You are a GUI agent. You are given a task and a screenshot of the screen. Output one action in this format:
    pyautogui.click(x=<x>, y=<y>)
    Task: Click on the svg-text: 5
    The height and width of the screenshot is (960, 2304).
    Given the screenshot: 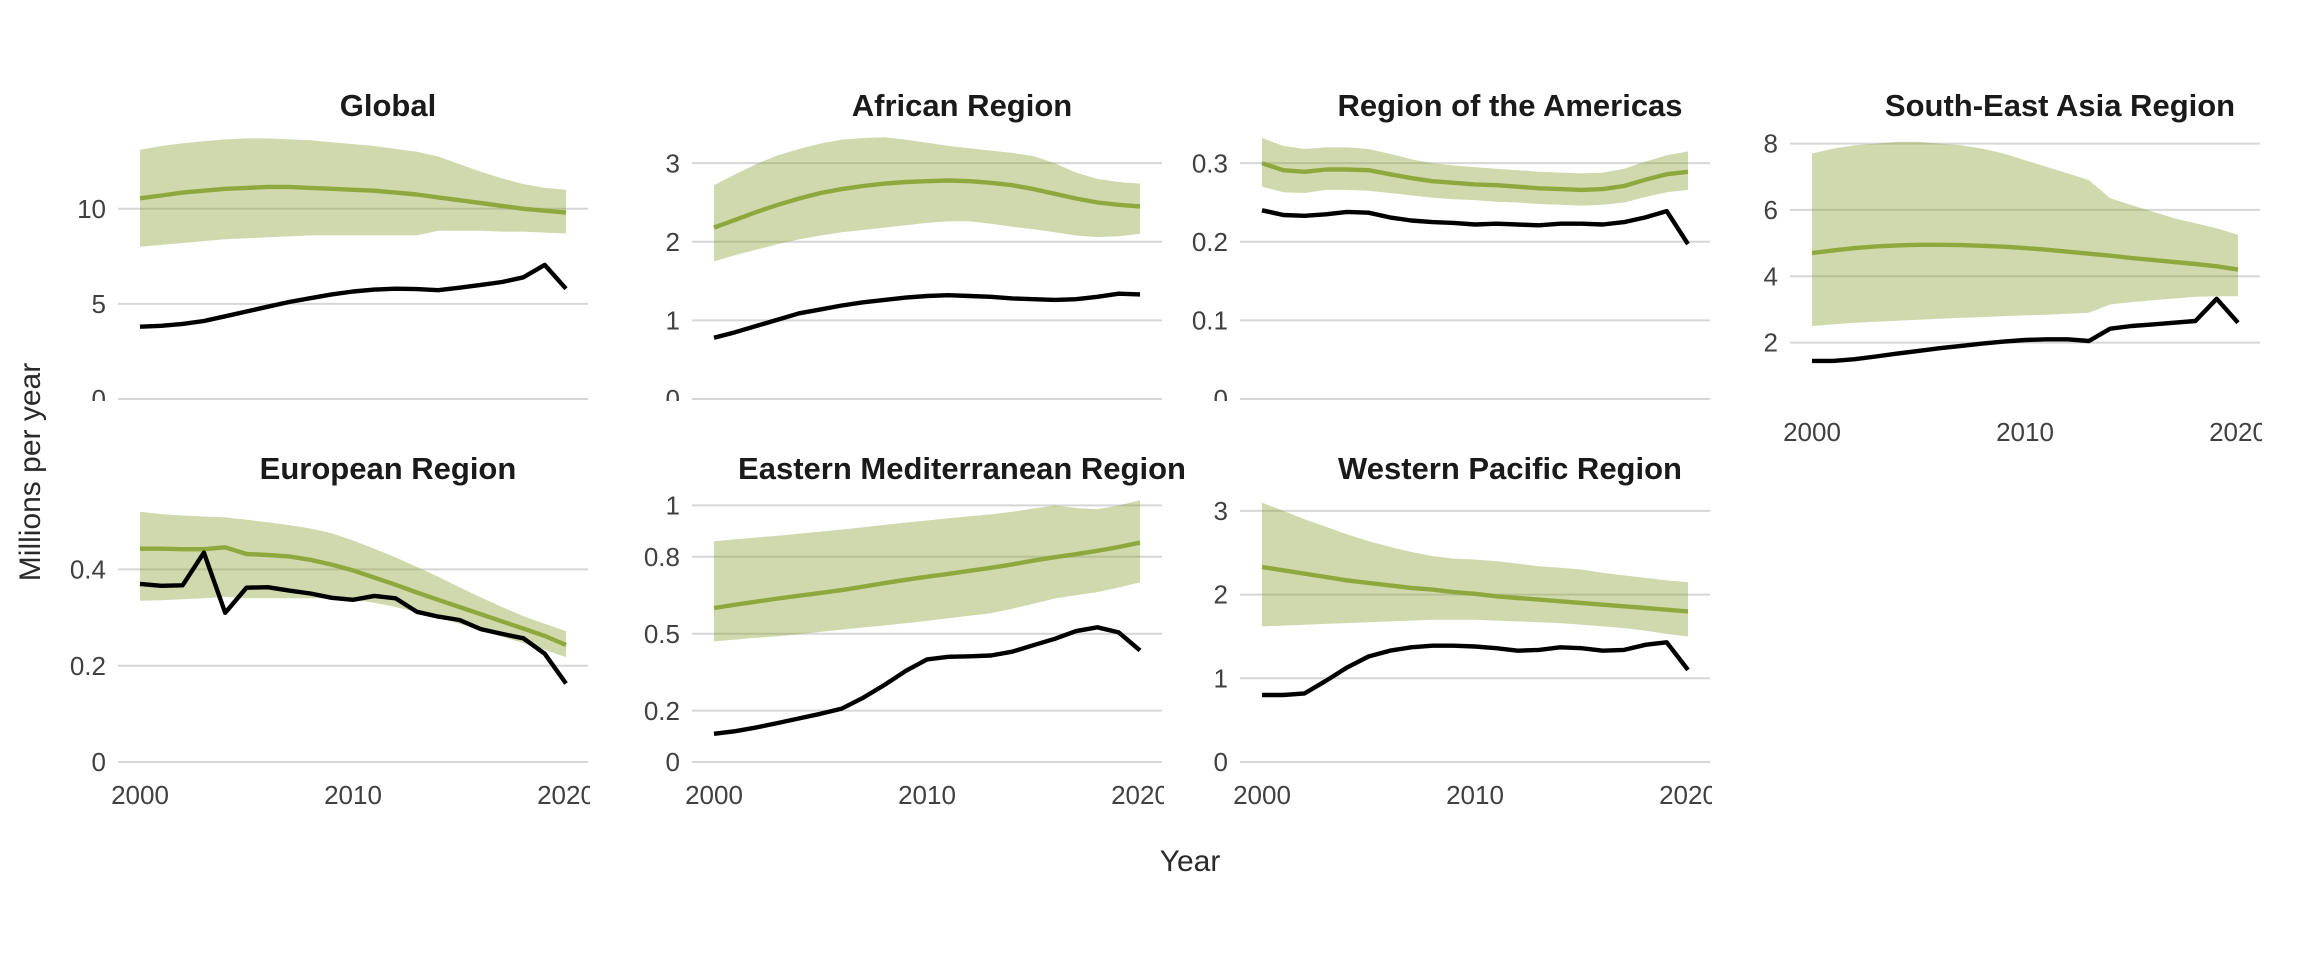 What is the action you would take?
    pyautogui.click(x=99, y=304)
    